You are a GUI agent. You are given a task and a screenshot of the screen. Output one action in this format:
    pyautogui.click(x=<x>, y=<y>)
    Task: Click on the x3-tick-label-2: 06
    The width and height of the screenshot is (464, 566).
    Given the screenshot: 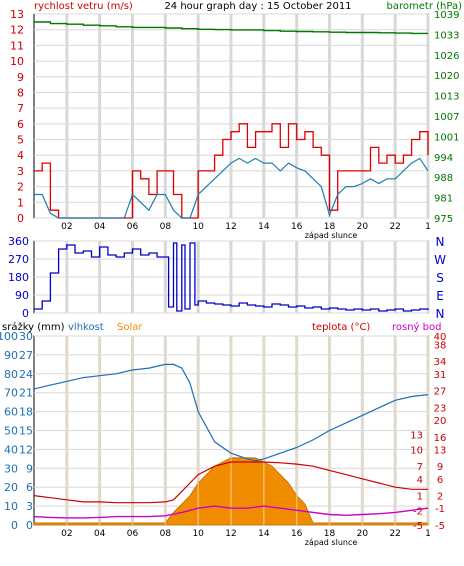 What is the action you would take?
    pyautogui.click(x=133, y=534)
    